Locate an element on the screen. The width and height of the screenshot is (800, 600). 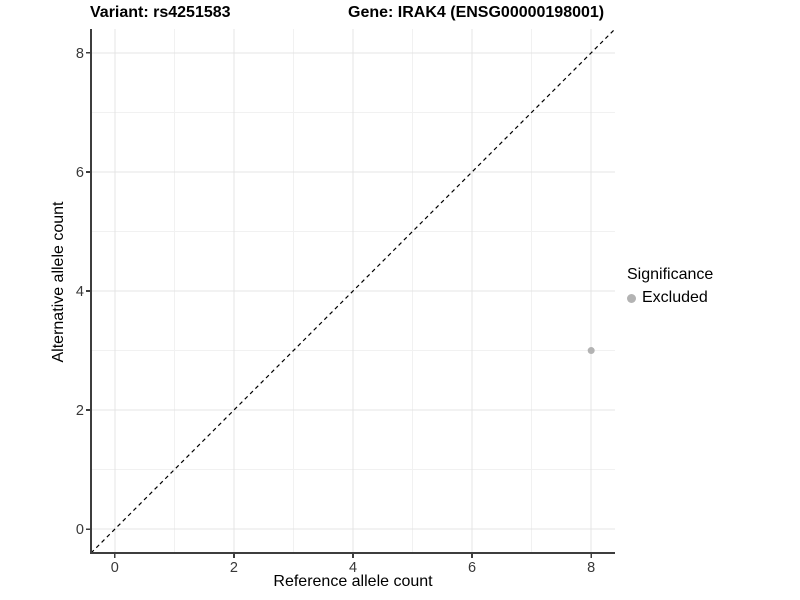
legend-item-label: Excluded is located at coordinates (675, 297).